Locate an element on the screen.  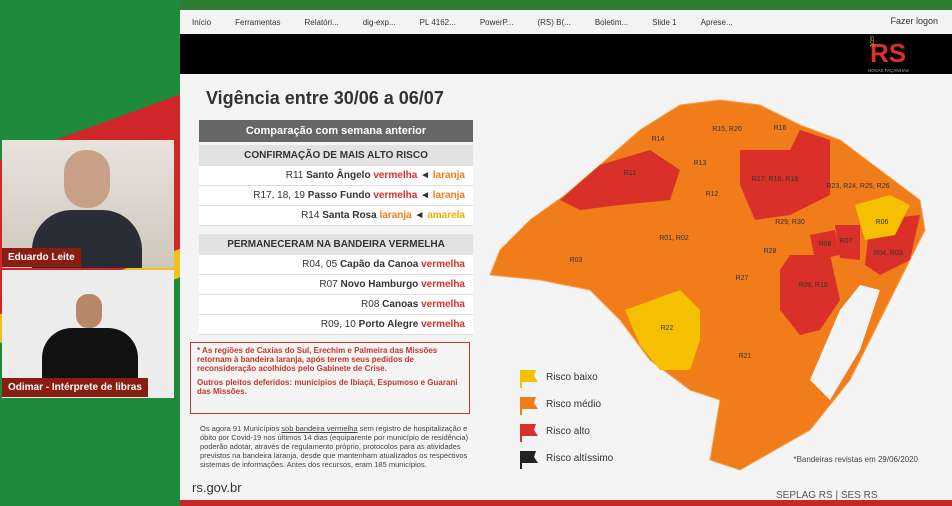
row: R14 Santa Rosa laranja ◄ amarela is located at coordinates (336, 216).